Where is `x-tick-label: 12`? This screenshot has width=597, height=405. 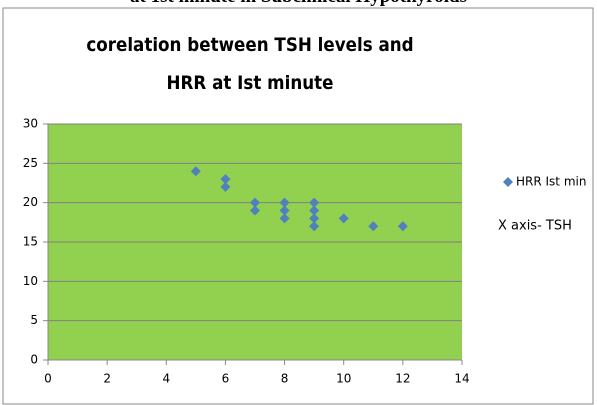 x-tick-label: 12 is located at coordinates (402, 379).